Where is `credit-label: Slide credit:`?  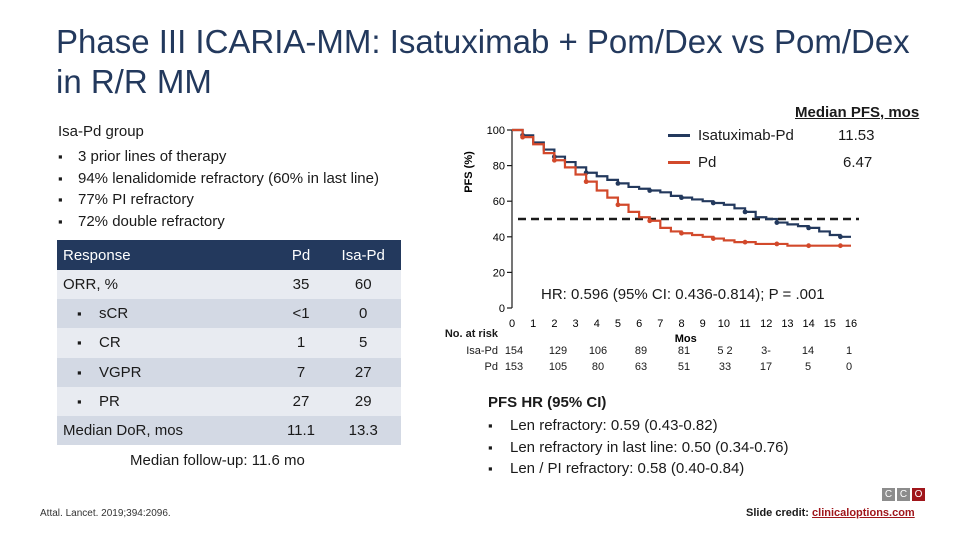
credit-label: Slide credit: is located at coordinates (777, 513).